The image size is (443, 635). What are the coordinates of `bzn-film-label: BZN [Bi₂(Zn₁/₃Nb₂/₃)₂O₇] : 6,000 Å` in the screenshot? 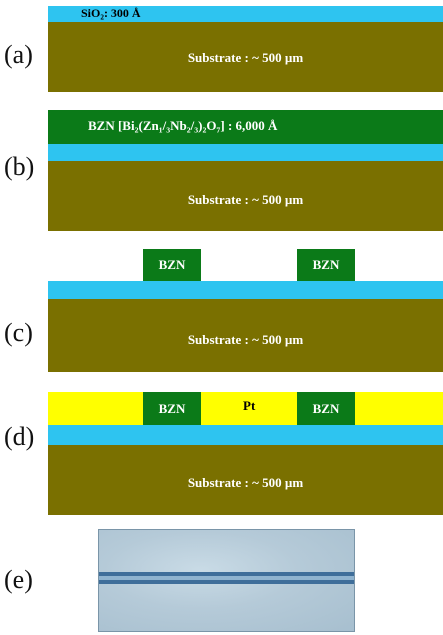 It's located at (183, 125).